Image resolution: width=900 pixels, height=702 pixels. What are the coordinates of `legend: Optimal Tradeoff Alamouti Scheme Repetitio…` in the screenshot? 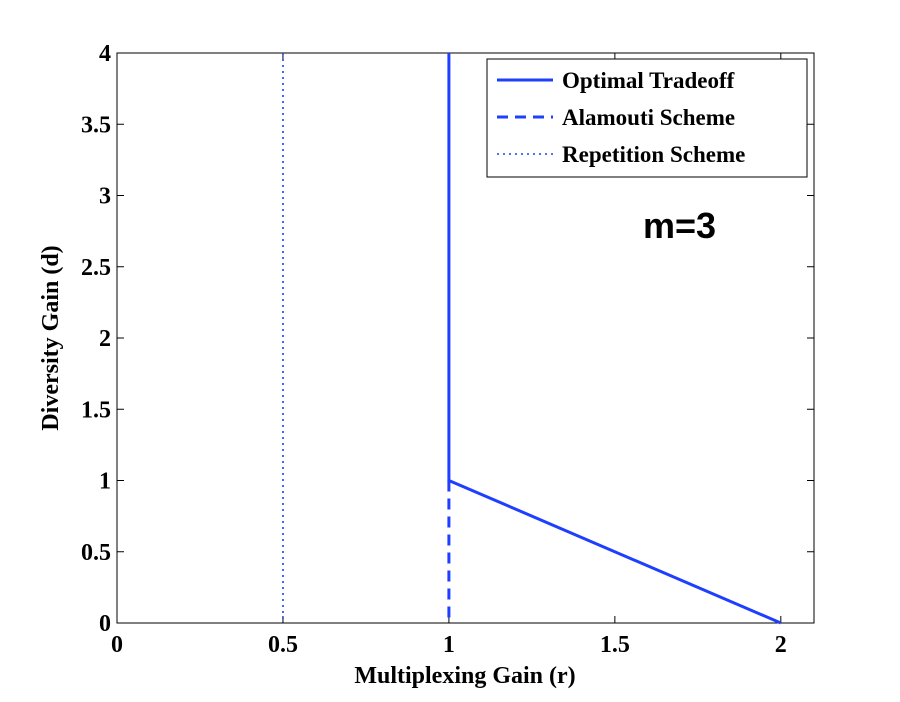 It's located at (647, 118).